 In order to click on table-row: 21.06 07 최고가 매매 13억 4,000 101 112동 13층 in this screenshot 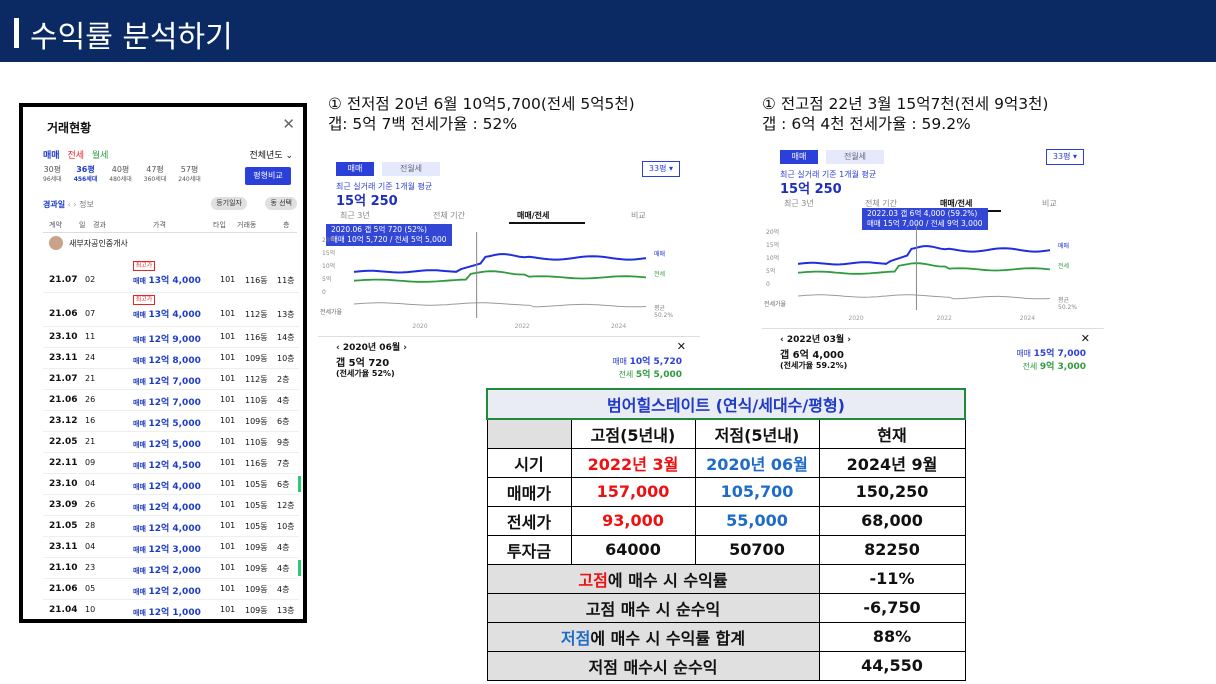, I will do `click(171, 310)`.